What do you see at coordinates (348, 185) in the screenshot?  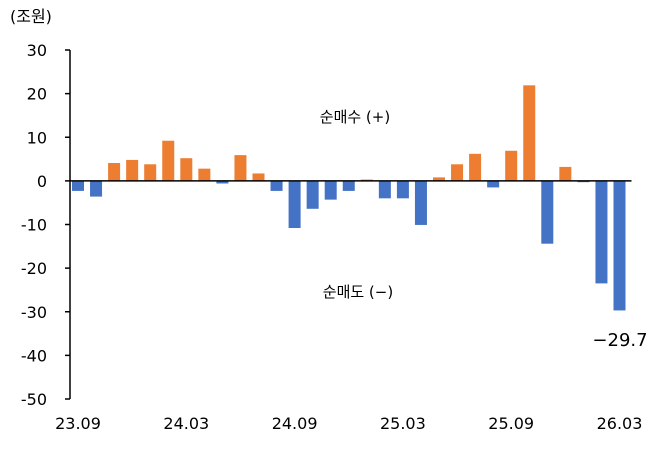 I see `bar-24.12` at bounding box center [348, 185].